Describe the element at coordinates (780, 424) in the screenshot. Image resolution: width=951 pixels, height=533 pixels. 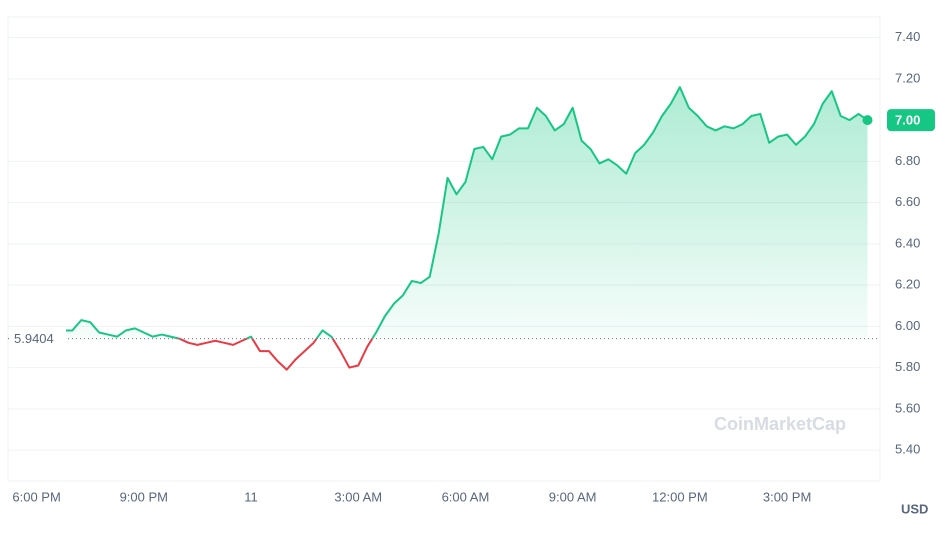
I see `watermark: CoinMarketCap` at that location.